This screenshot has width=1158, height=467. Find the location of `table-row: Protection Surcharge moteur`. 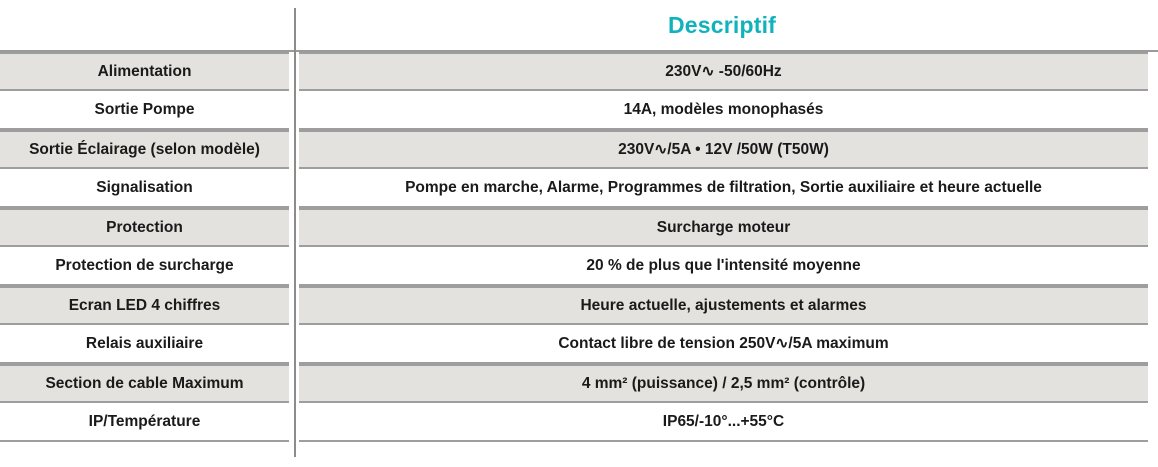

table-row: Protection Surcharge moteur is located at coordinates (579, 227).